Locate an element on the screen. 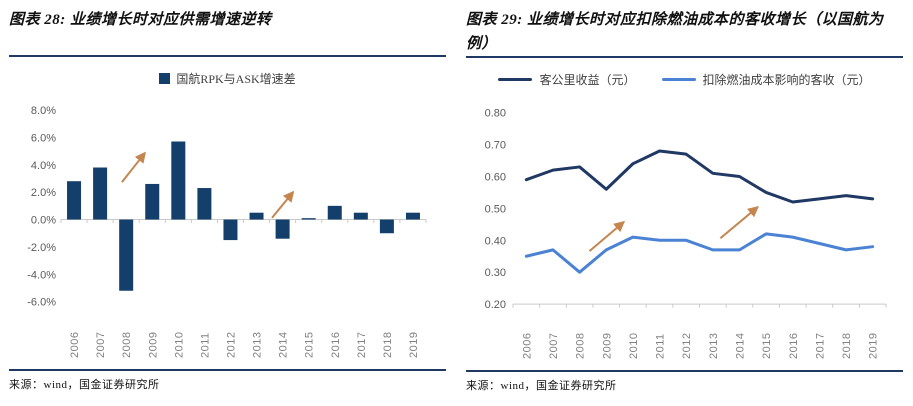 The height and width of the screenshot is (406, 913). y-tick-label: -6.0% is located at coordinates (41, 303).